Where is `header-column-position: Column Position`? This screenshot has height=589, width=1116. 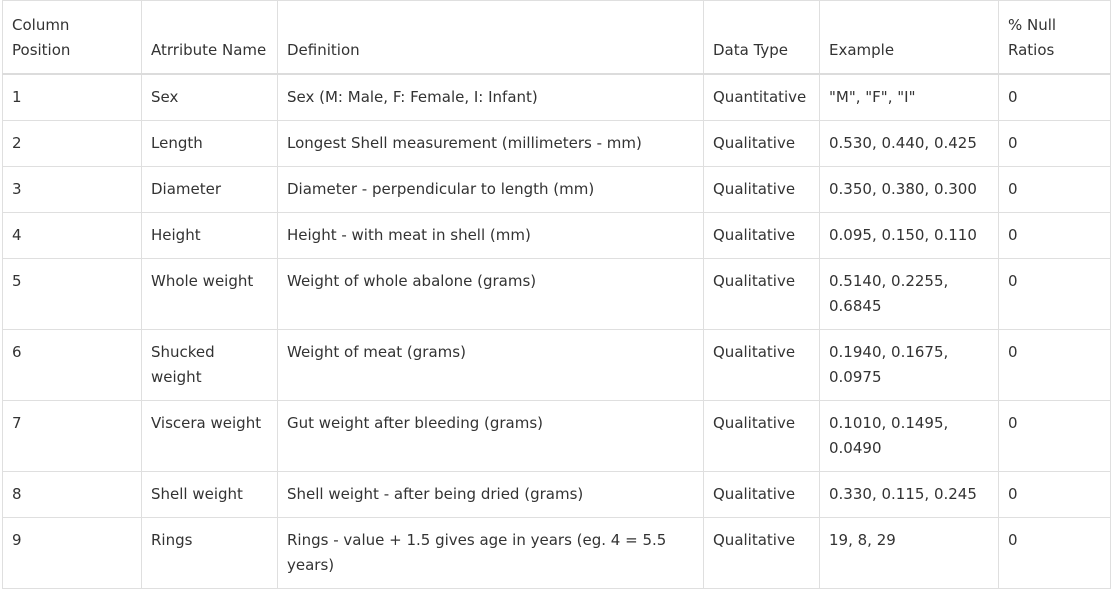 header-column-position: Column Position is located at coordinates (72, 37).